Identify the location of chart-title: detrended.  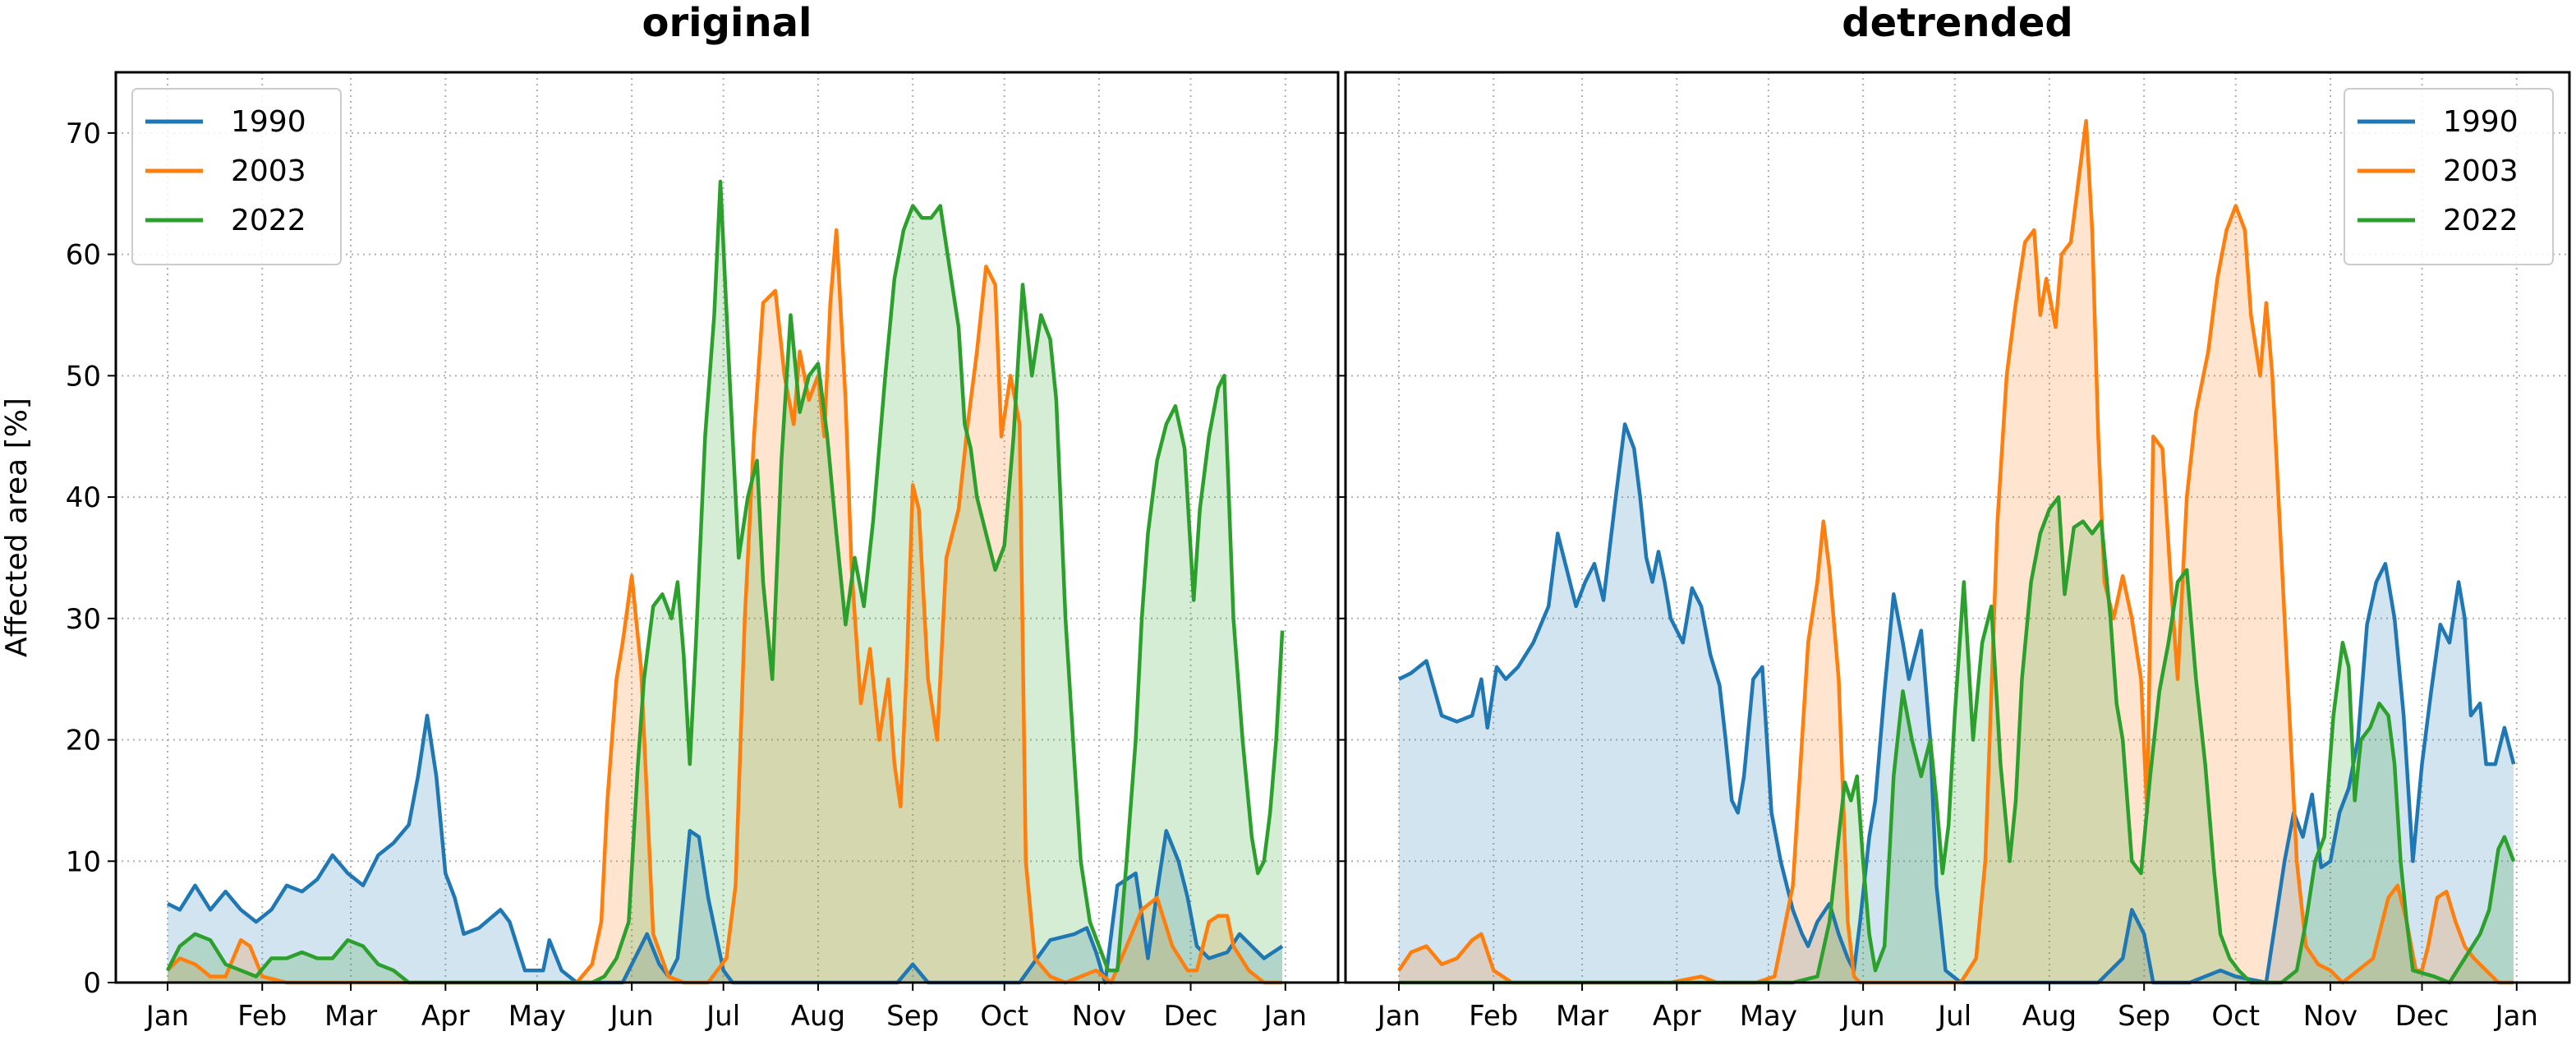
(1957, 23).